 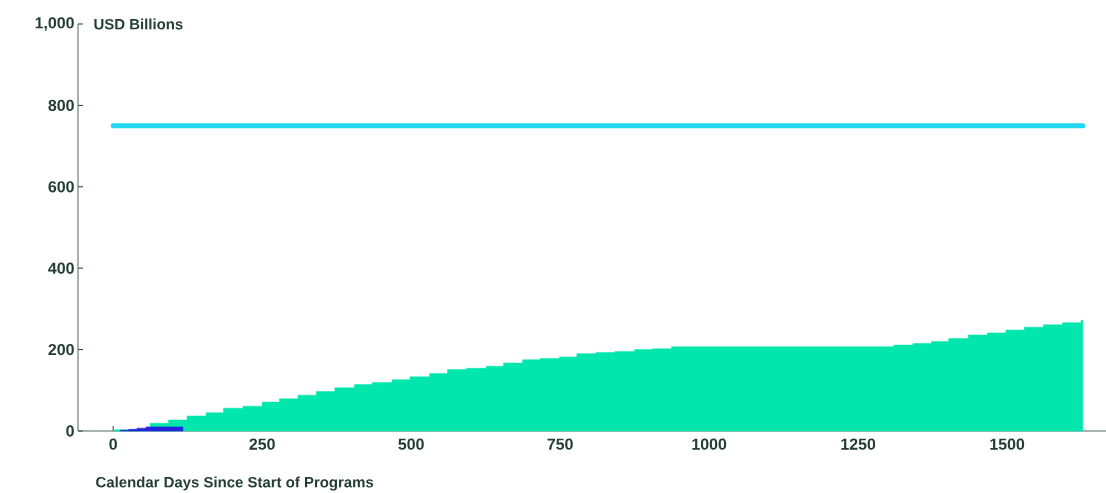 What do you see at coordinates (54, 24) in the screenshot?
I see `y-tick-label: 1,000` at bounding box center [54, 24].